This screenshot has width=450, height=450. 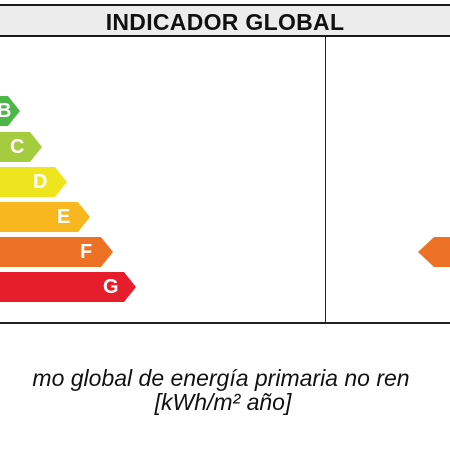 What do you see at coordinates (225, 323) in the screenshot?
I see `panel-divider-horizontal` at bounding box center [225, 323].